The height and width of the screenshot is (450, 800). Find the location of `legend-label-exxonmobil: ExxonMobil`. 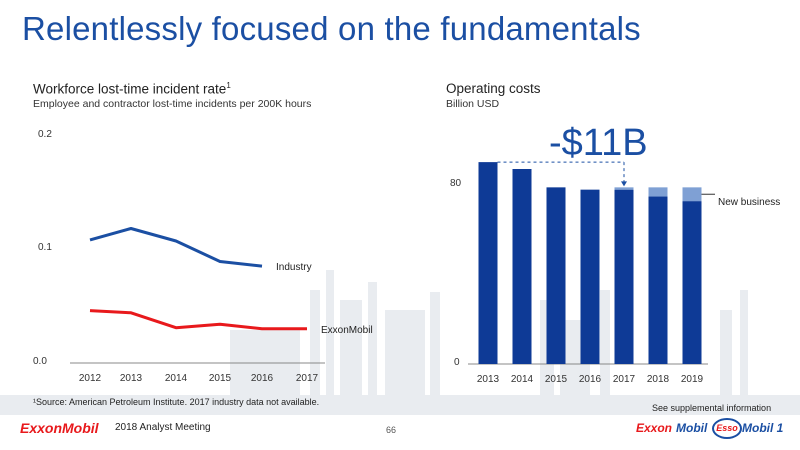

legend-label-exxonmobil: ExxonMobil is located at coordinates (347, 330).